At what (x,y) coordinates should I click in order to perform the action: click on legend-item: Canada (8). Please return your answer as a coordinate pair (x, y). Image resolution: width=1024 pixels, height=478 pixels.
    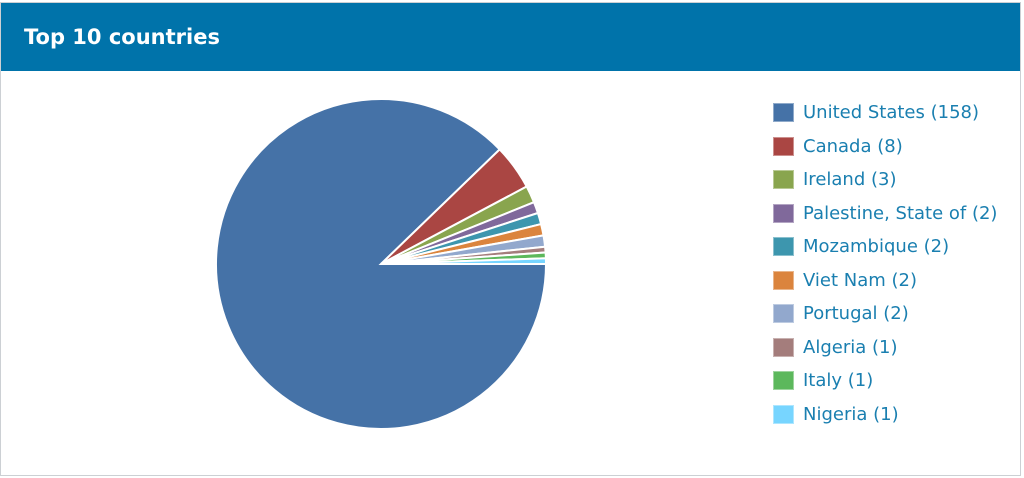
    Looking at the image, I should click on (885, 147).